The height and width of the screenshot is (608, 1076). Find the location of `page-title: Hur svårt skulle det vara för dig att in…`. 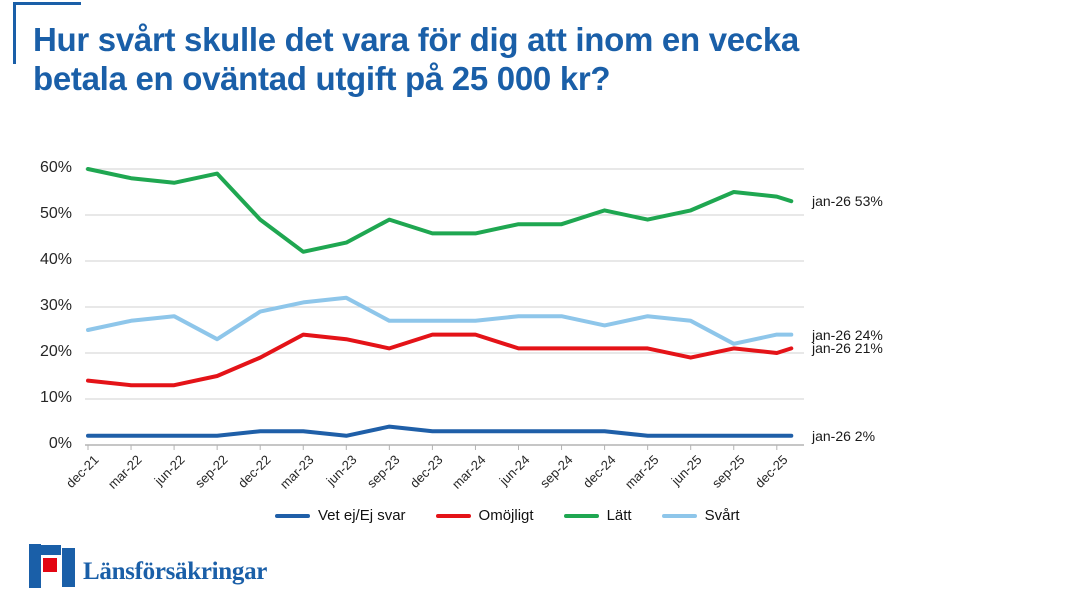

page-title: Hur svårt skulle det vara för dig att in… is located at coordinates (416, 59).